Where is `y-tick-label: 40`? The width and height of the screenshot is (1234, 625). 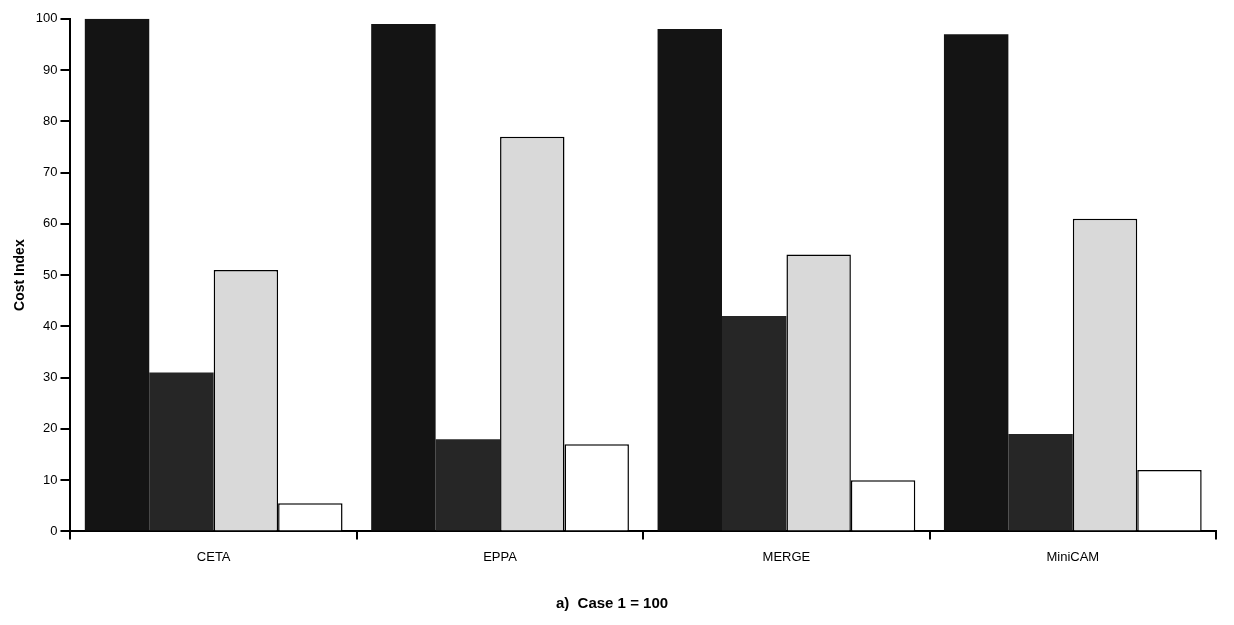 y-tick-label: 40 is located at coordinates (50, 325).